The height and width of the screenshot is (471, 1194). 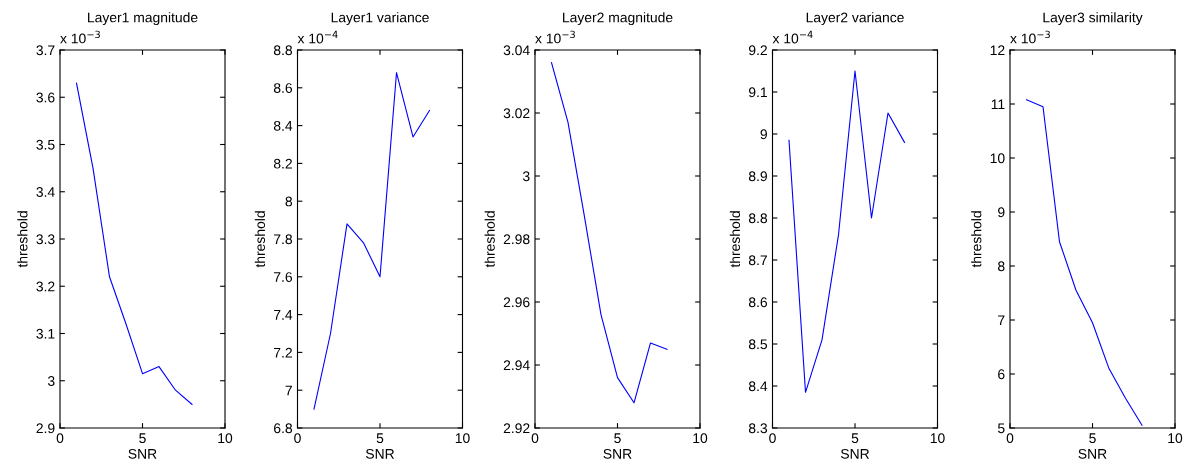 I want to click on y-tick-label: 8.7, so click(x=757, y=260).